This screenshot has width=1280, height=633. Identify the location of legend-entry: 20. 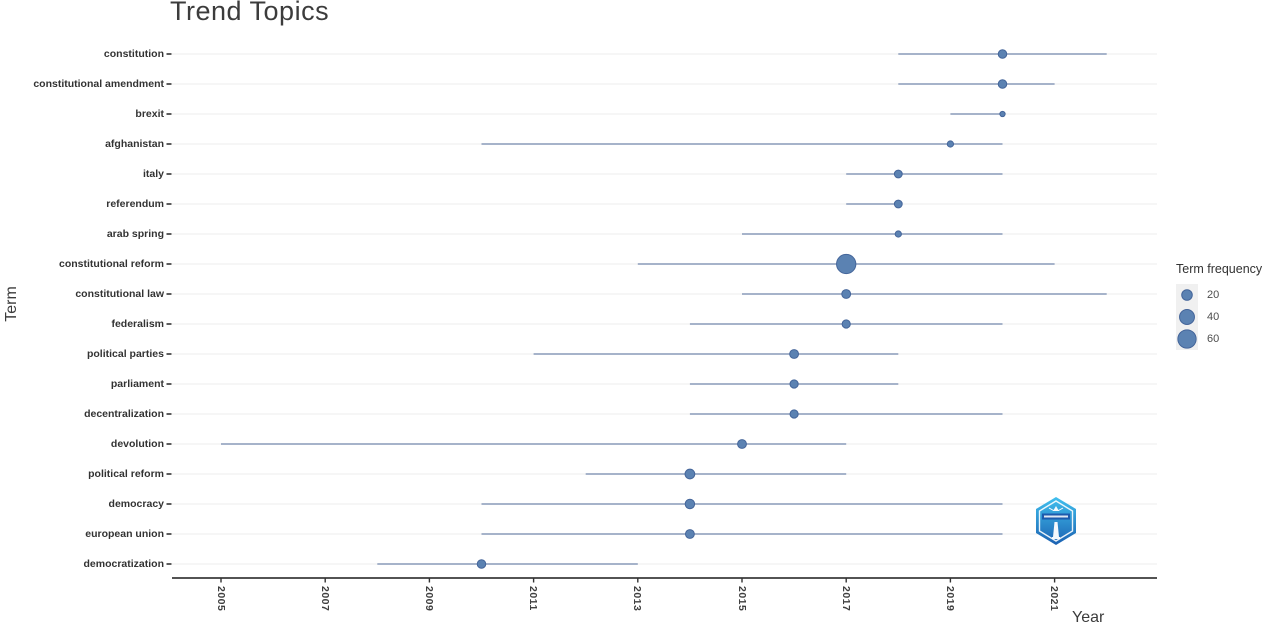
(1219, 295).